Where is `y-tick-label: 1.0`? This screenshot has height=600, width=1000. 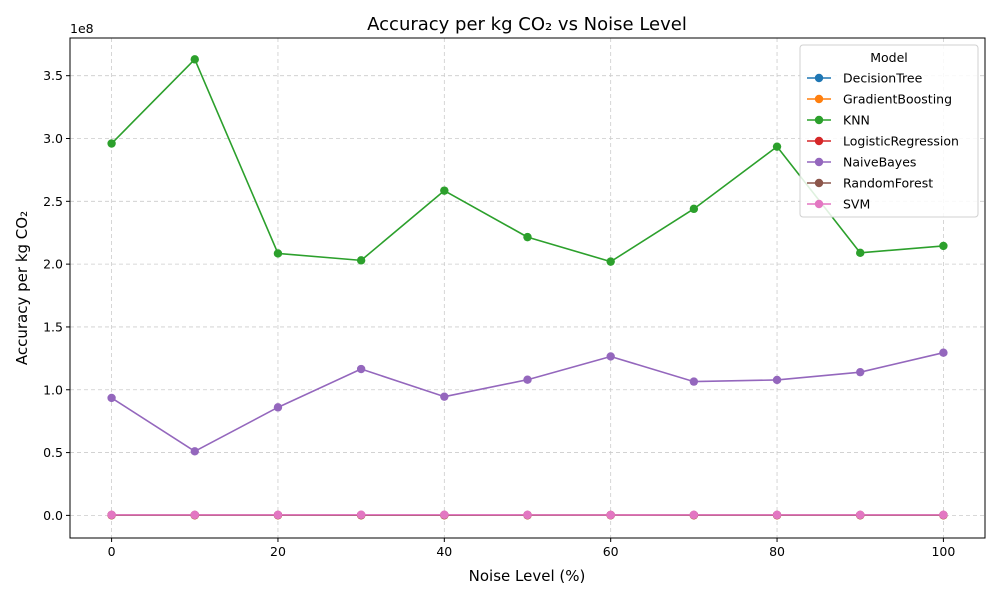 y-tick-label: 1.0 is located at coordinates (53, 389).